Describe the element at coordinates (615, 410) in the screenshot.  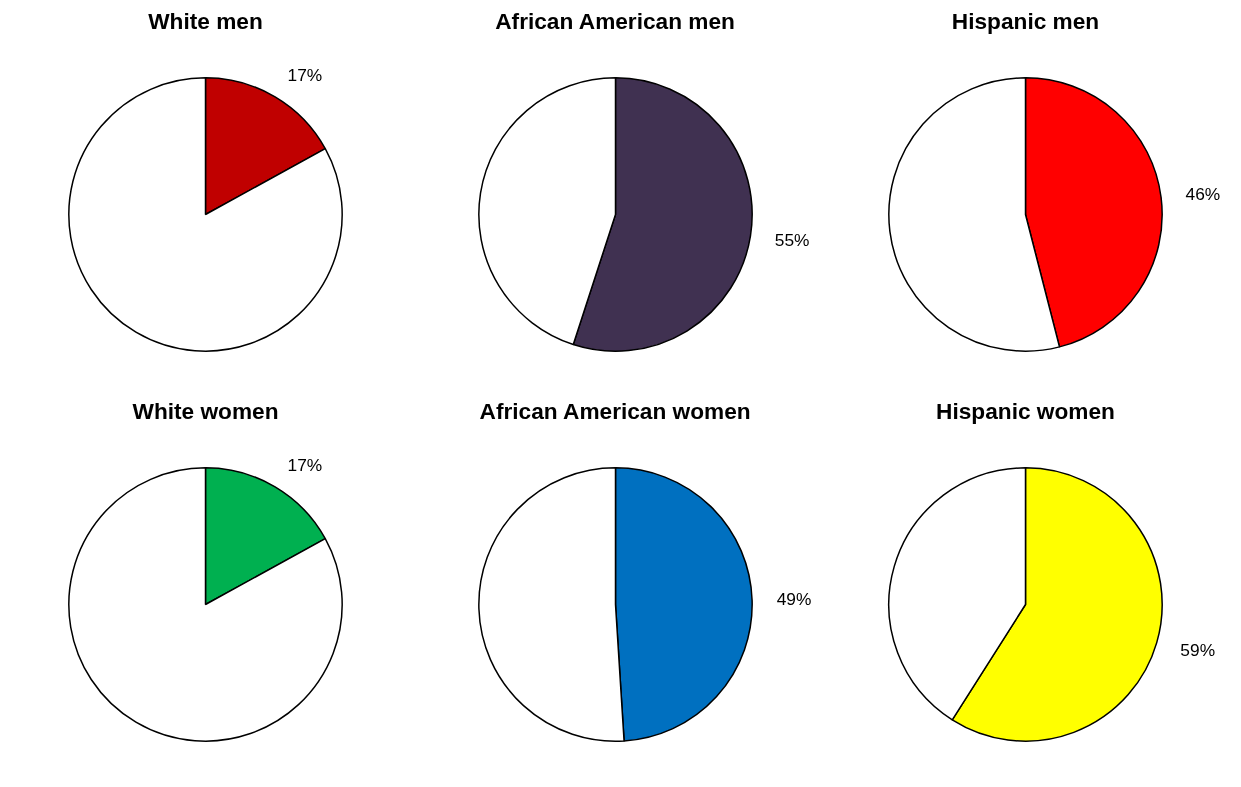
I see `chart-title: African American women` at that location.